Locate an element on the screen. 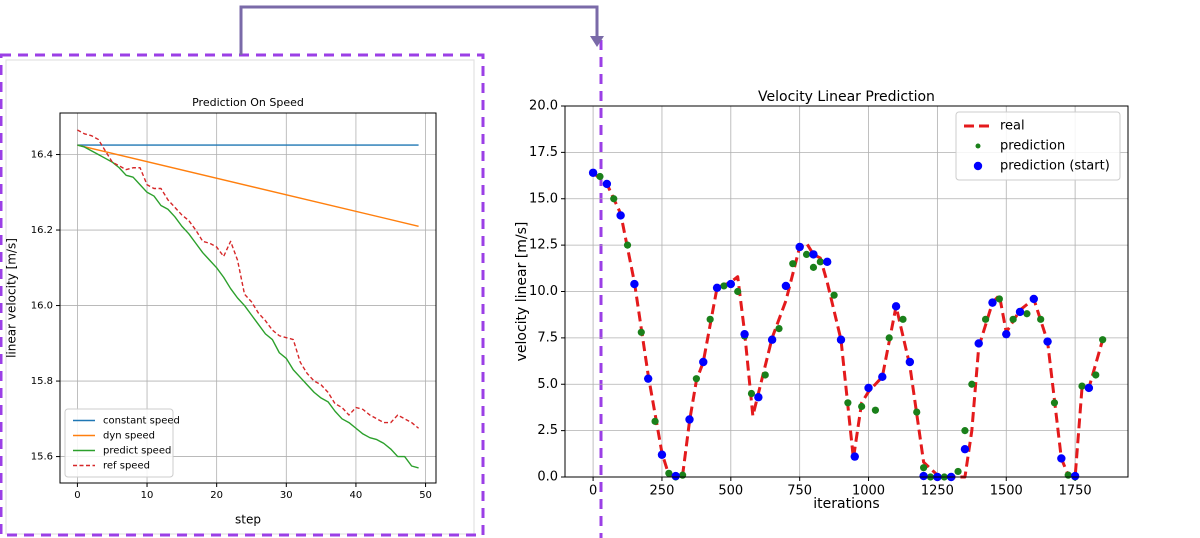  x-tick-label: 20 is located at coordinates (216, 495).